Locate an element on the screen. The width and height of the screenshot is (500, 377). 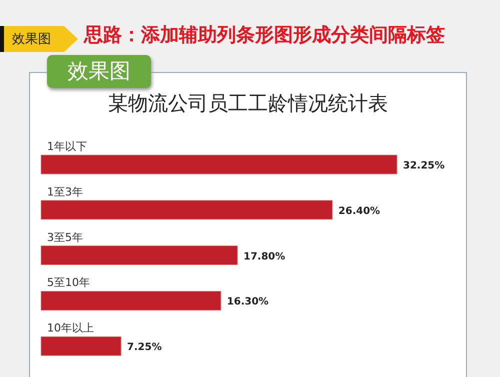
data-label: 16.30% is located at coordinates (247, 302).